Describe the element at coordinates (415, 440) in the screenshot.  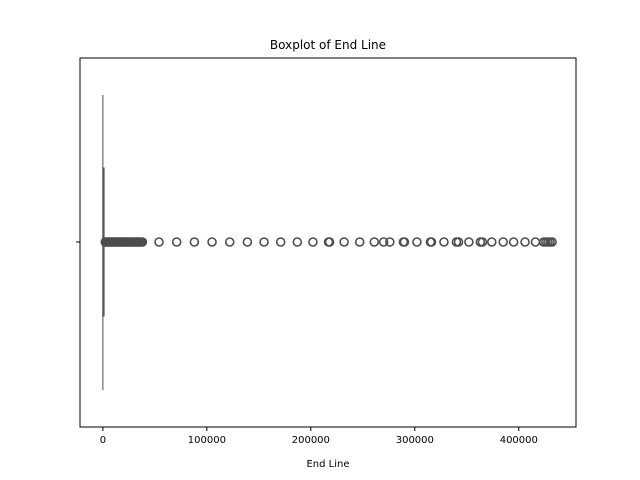
I see `x-tick-label: 300000` at that location.